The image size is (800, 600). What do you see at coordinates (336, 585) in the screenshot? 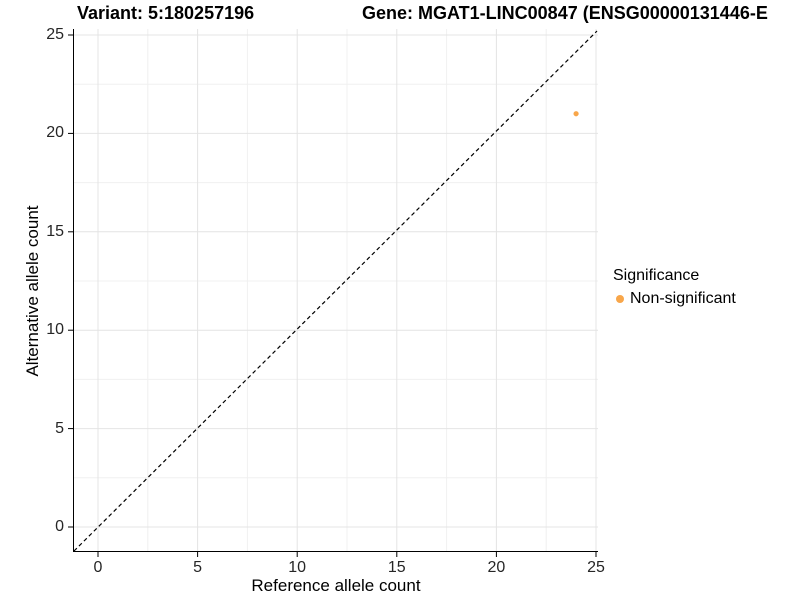
I see `x-axis-title: Reference allele count` at bounding box center [336, 585].